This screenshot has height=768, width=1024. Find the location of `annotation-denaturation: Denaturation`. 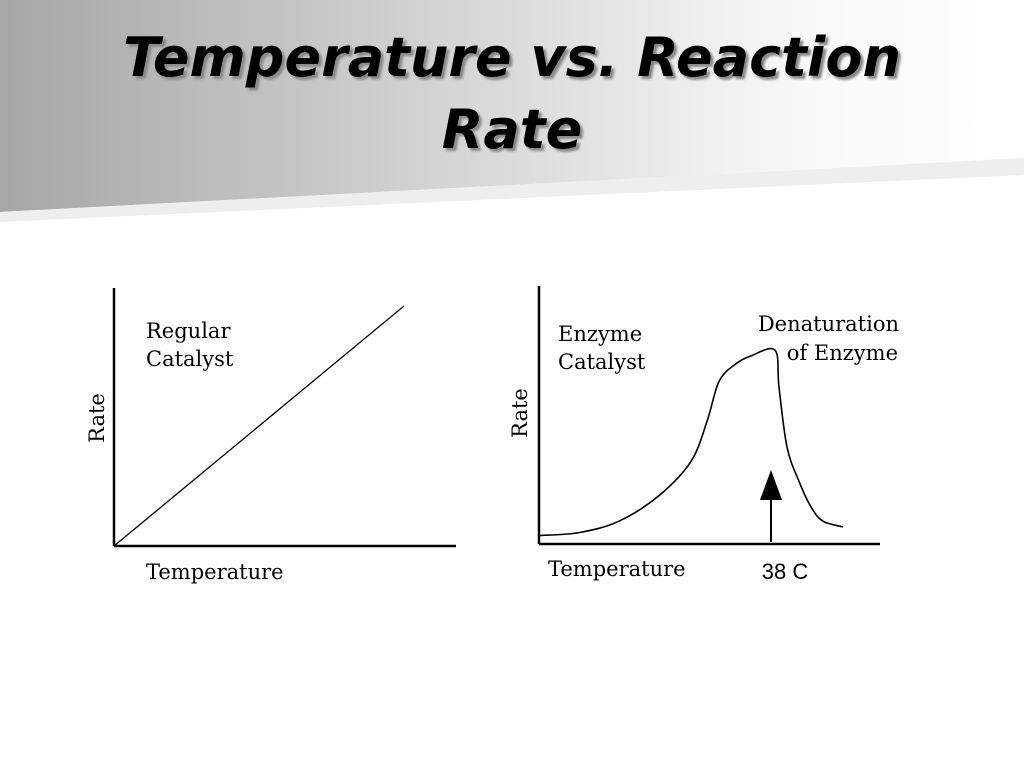

annotation-denaturation: Denaturation is located at coordinates (828, 324).